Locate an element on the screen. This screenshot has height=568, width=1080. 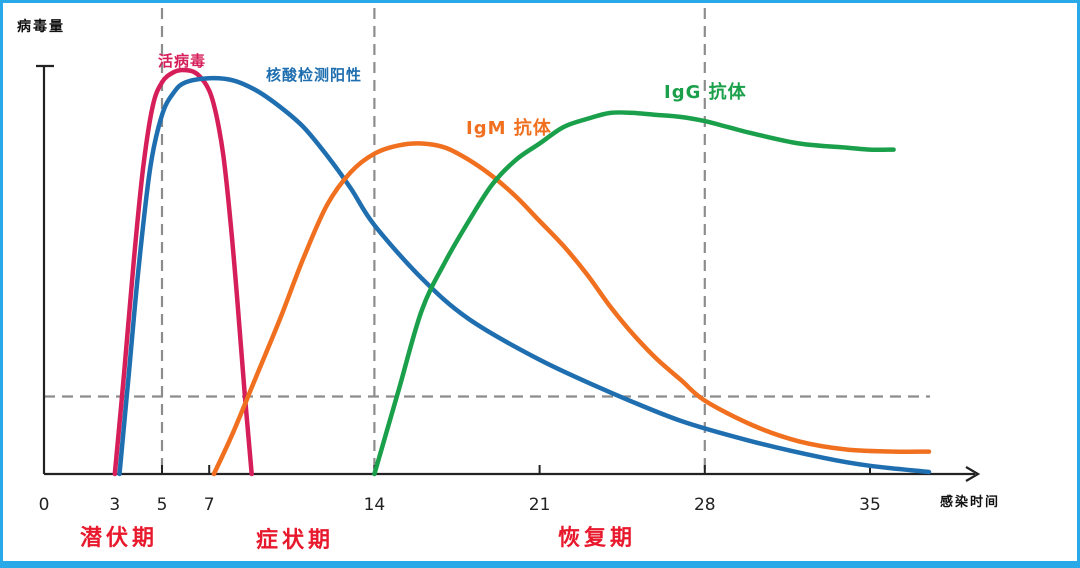
y-axis-label: 病毒量 is located at coordinates (41, 26).